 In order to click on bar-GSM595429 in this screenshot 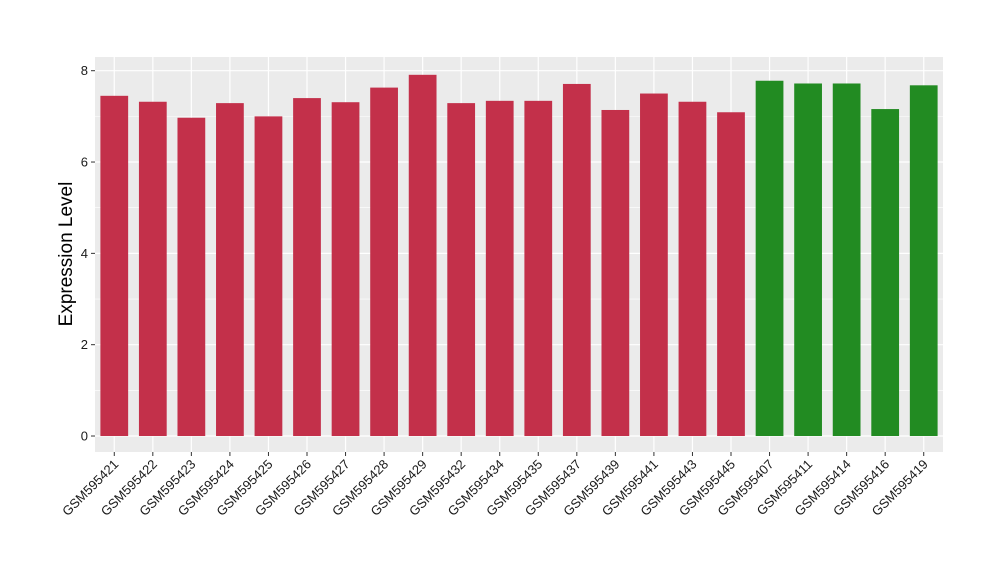, I will do `click(422, 255)`.